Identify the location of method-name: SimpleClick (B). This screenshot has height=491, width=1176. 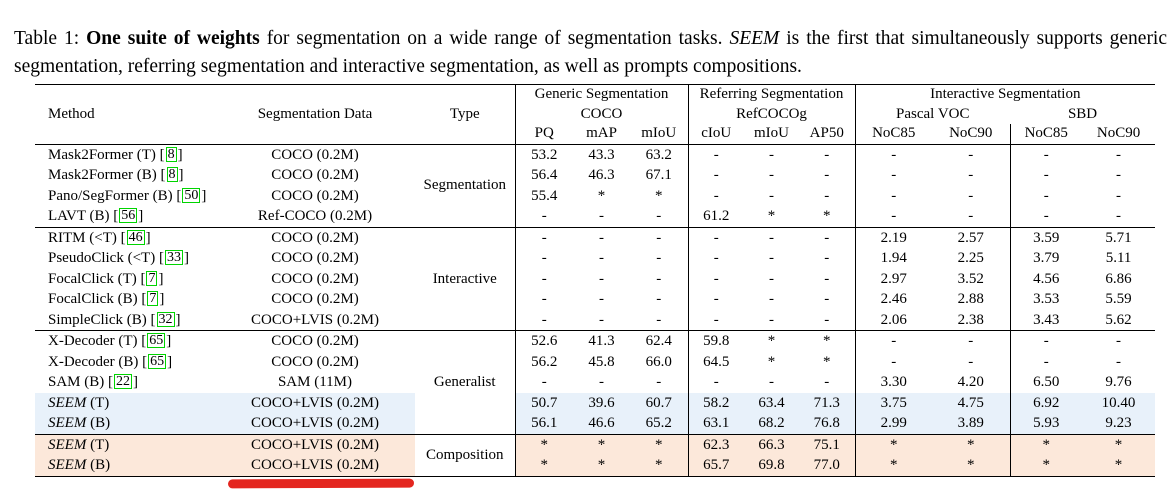
(99, 319).